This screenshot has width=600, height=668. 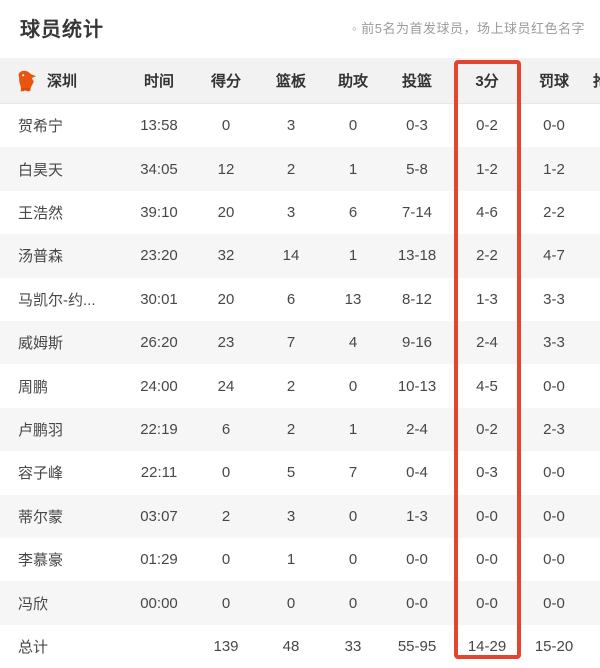 I want to click on table-total-row: 总计 139 48 33 55-95 14-29 15-20, so click(x=300, y=646).